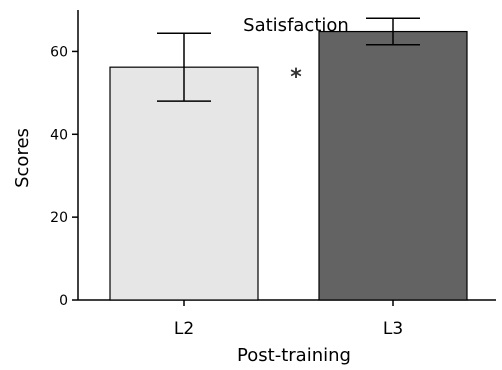 Image resolution: width=502 pixels, height=370 pixels. What do you see at coordinates (296, 77) in the screenshot?
I see `significance-marker: *` at bounding box center [296, 77].